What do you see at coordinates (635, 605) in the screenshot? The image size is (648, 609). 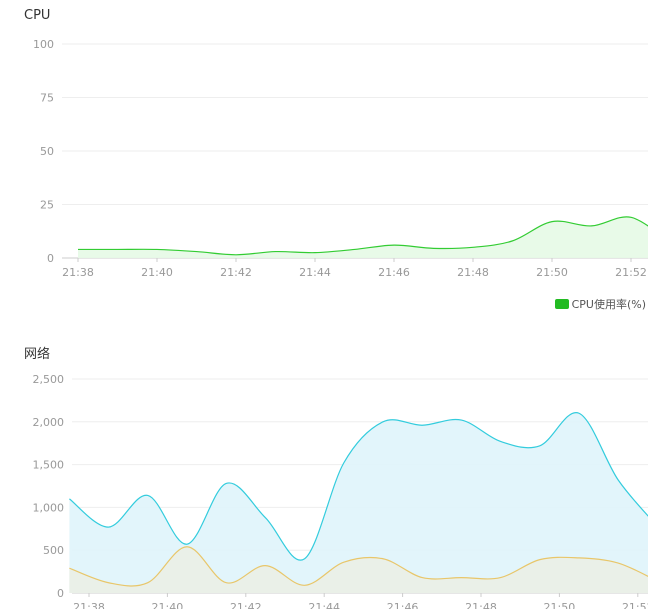 I see `network-x-tick-label: 21:52` at bounding box center [635, 605].